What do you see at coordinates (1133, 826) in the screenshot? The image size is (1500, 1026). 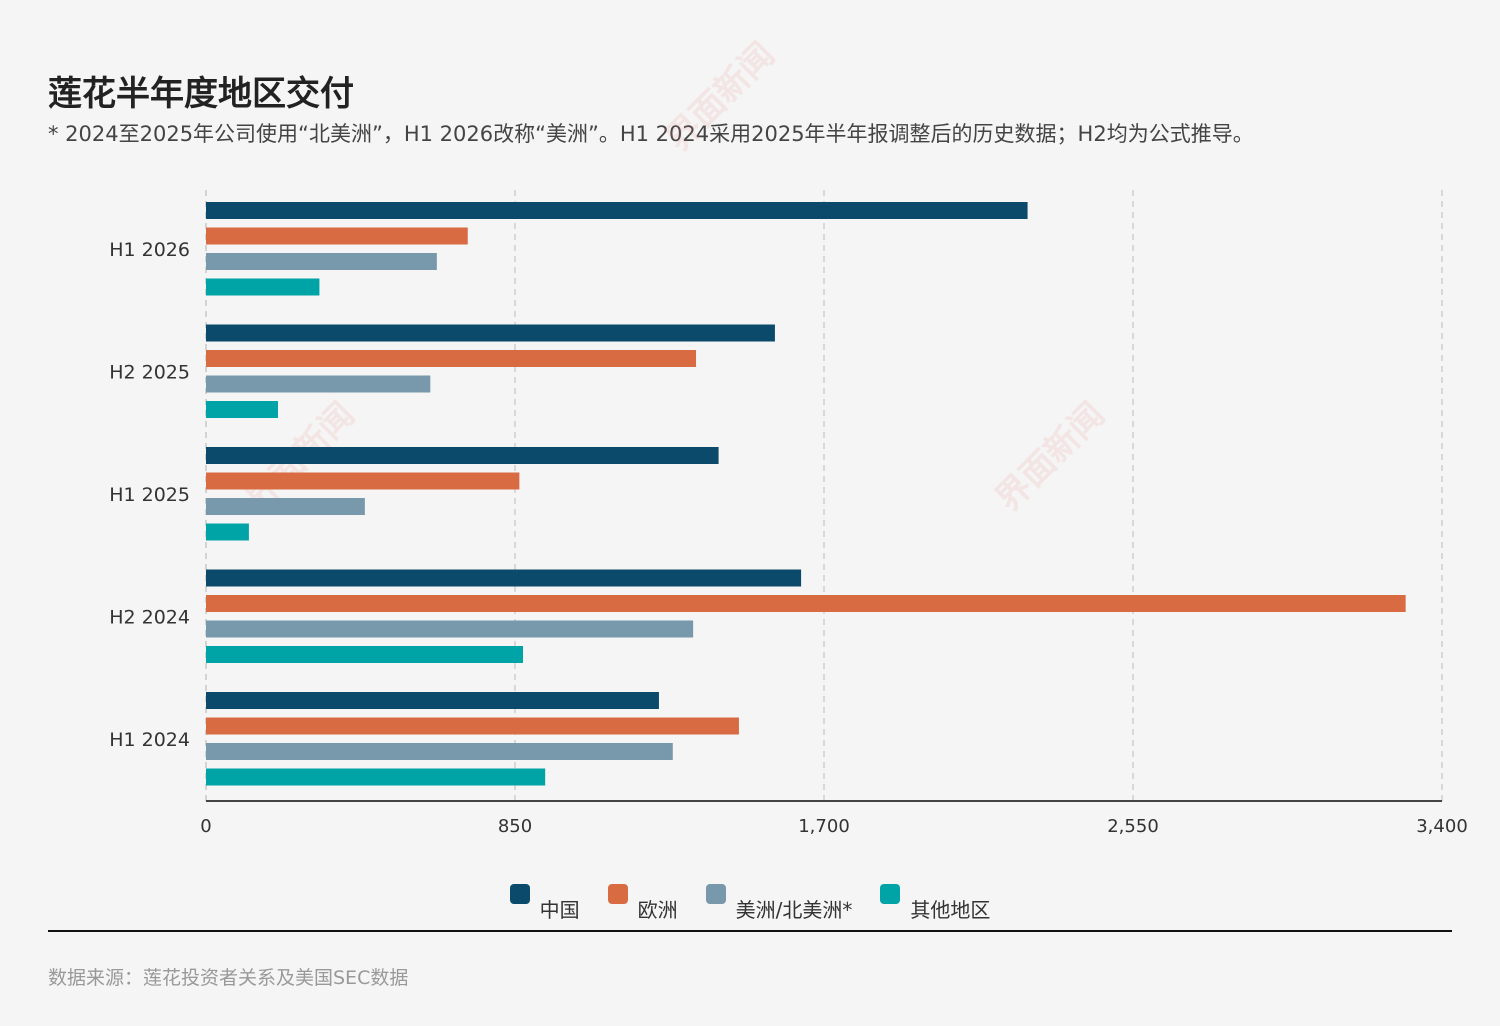 I see `x-tick-label: 2,550` at bounding box center [1133, 826].